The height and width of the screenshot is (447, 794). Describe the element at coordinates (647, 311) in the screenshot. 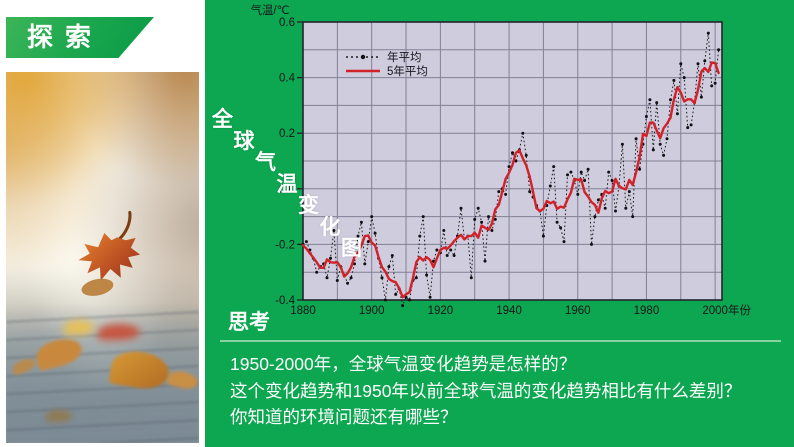

I see `svg-text: 1980` at that location.